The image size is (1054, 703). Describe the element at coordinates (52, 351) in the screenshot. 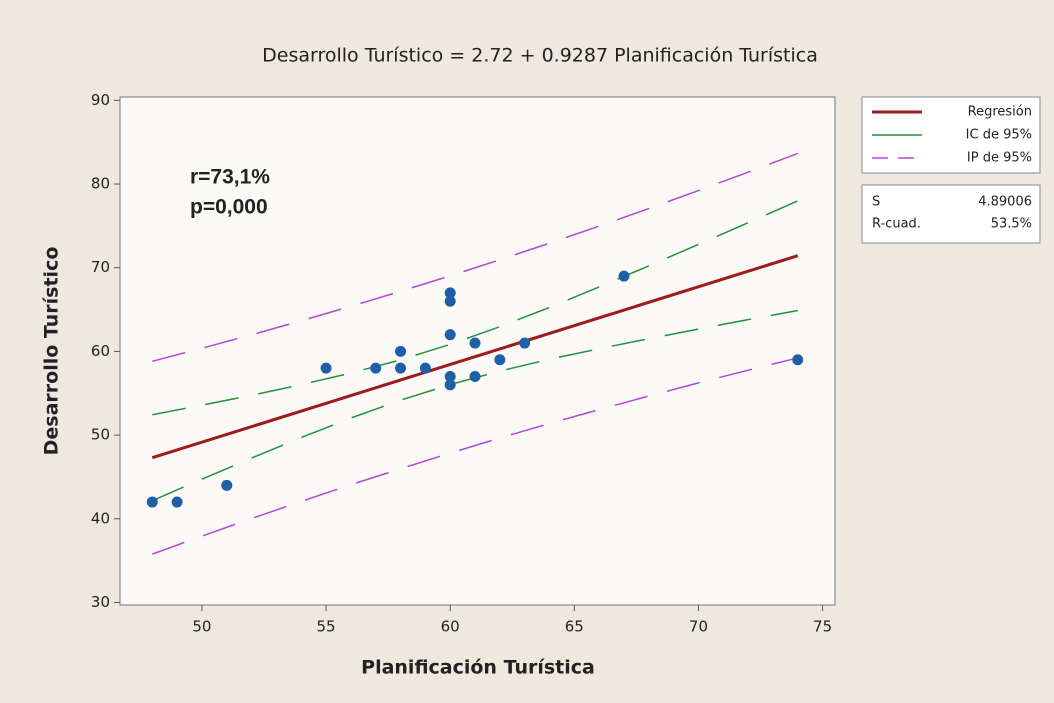

I see `y-axis-label: Desarrollo Turístico` at that location.